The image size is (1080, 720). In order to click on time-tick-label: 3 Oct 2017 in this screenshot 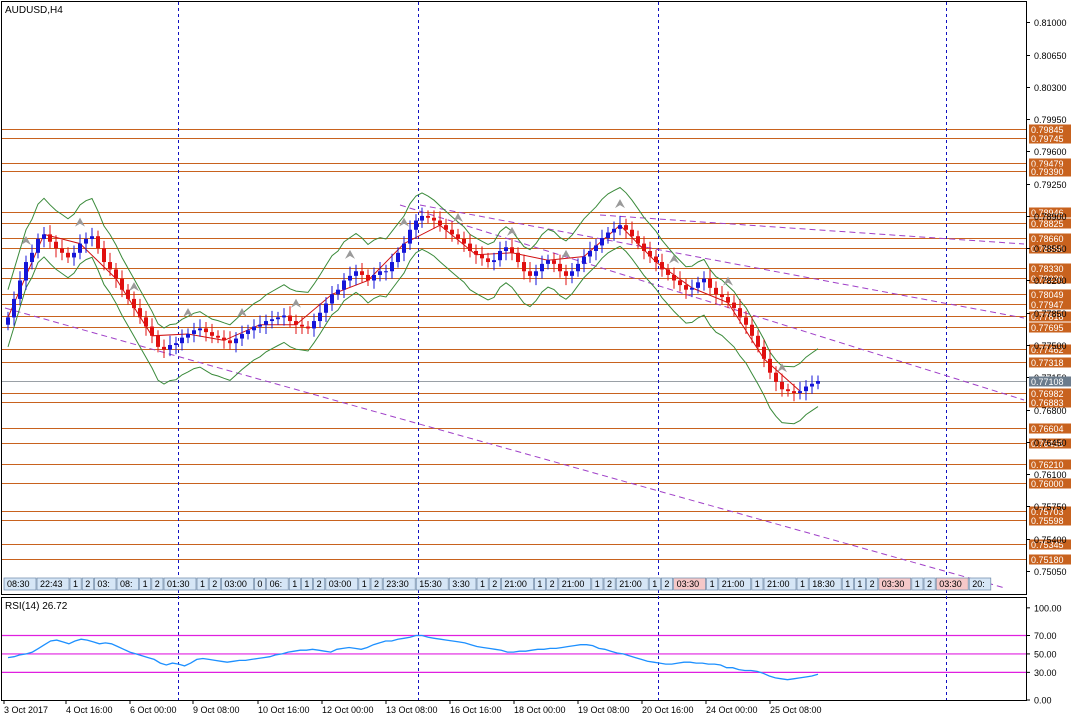, I will do `click(26, 710)`.